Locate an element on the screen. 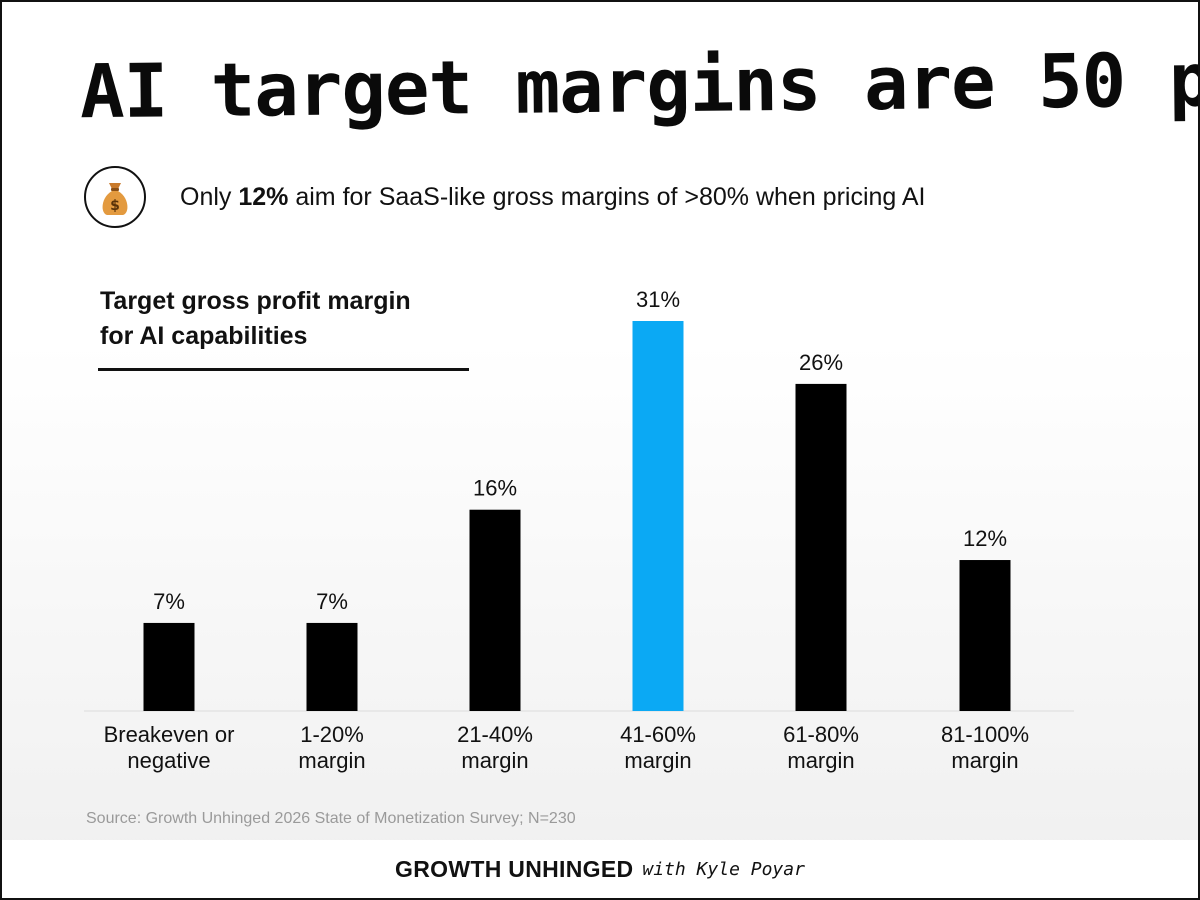  money-bag-icon-graphic: $ is located at coordinates (115, 199).